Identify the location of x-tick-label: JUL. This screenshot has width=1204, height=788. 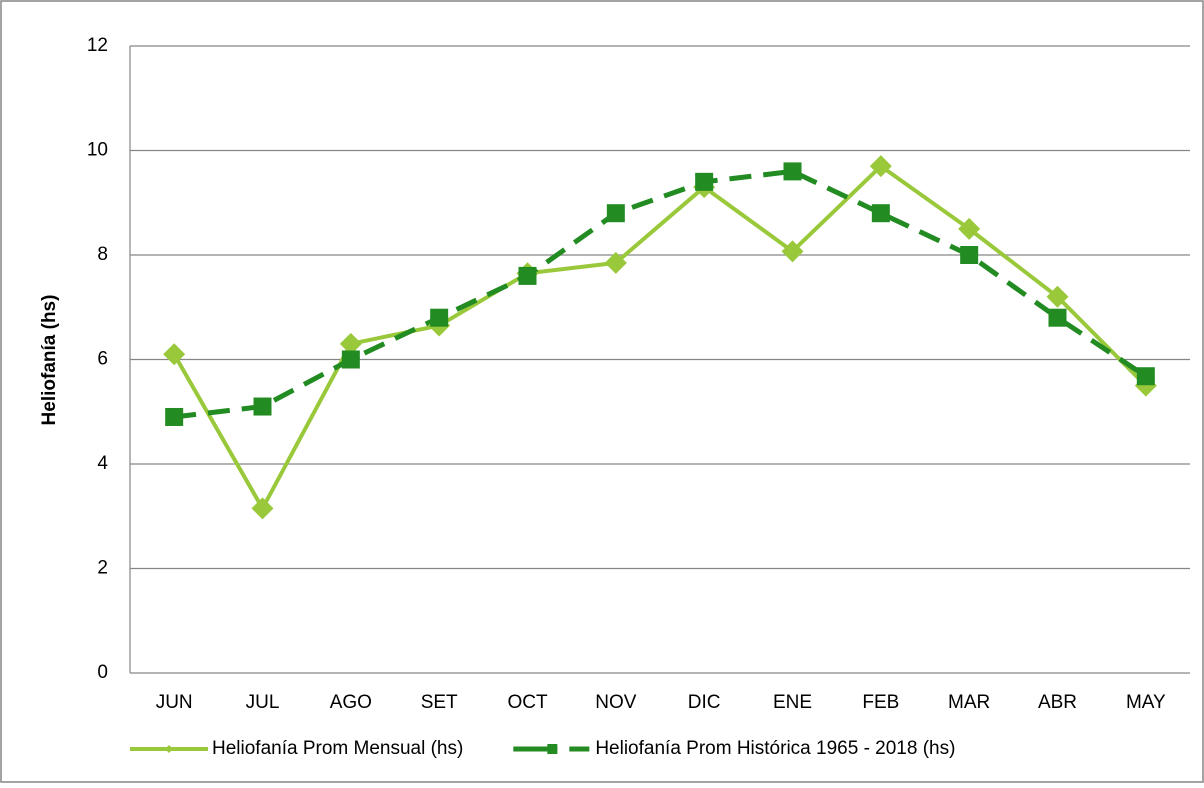
(263, 702).